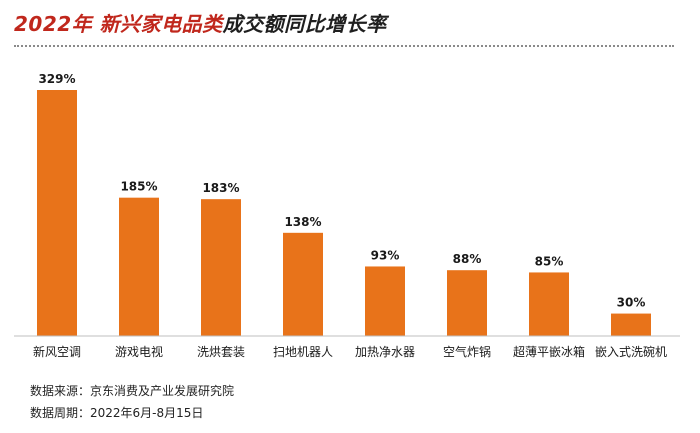 The image size is (700, 433). I want to click on category-label-5: 加热净水器, so click(385, 352).